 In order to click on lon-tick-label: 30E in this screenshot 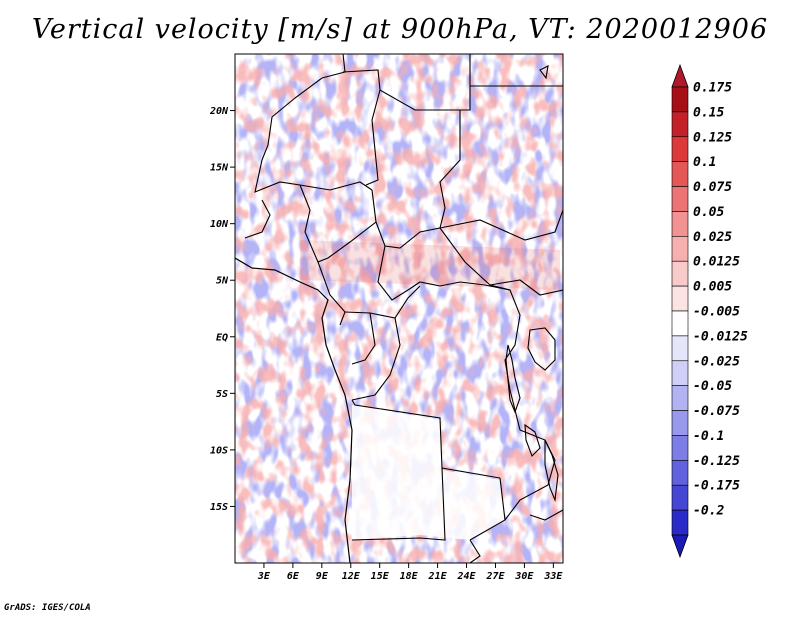, I will do `click(524, 576)`.